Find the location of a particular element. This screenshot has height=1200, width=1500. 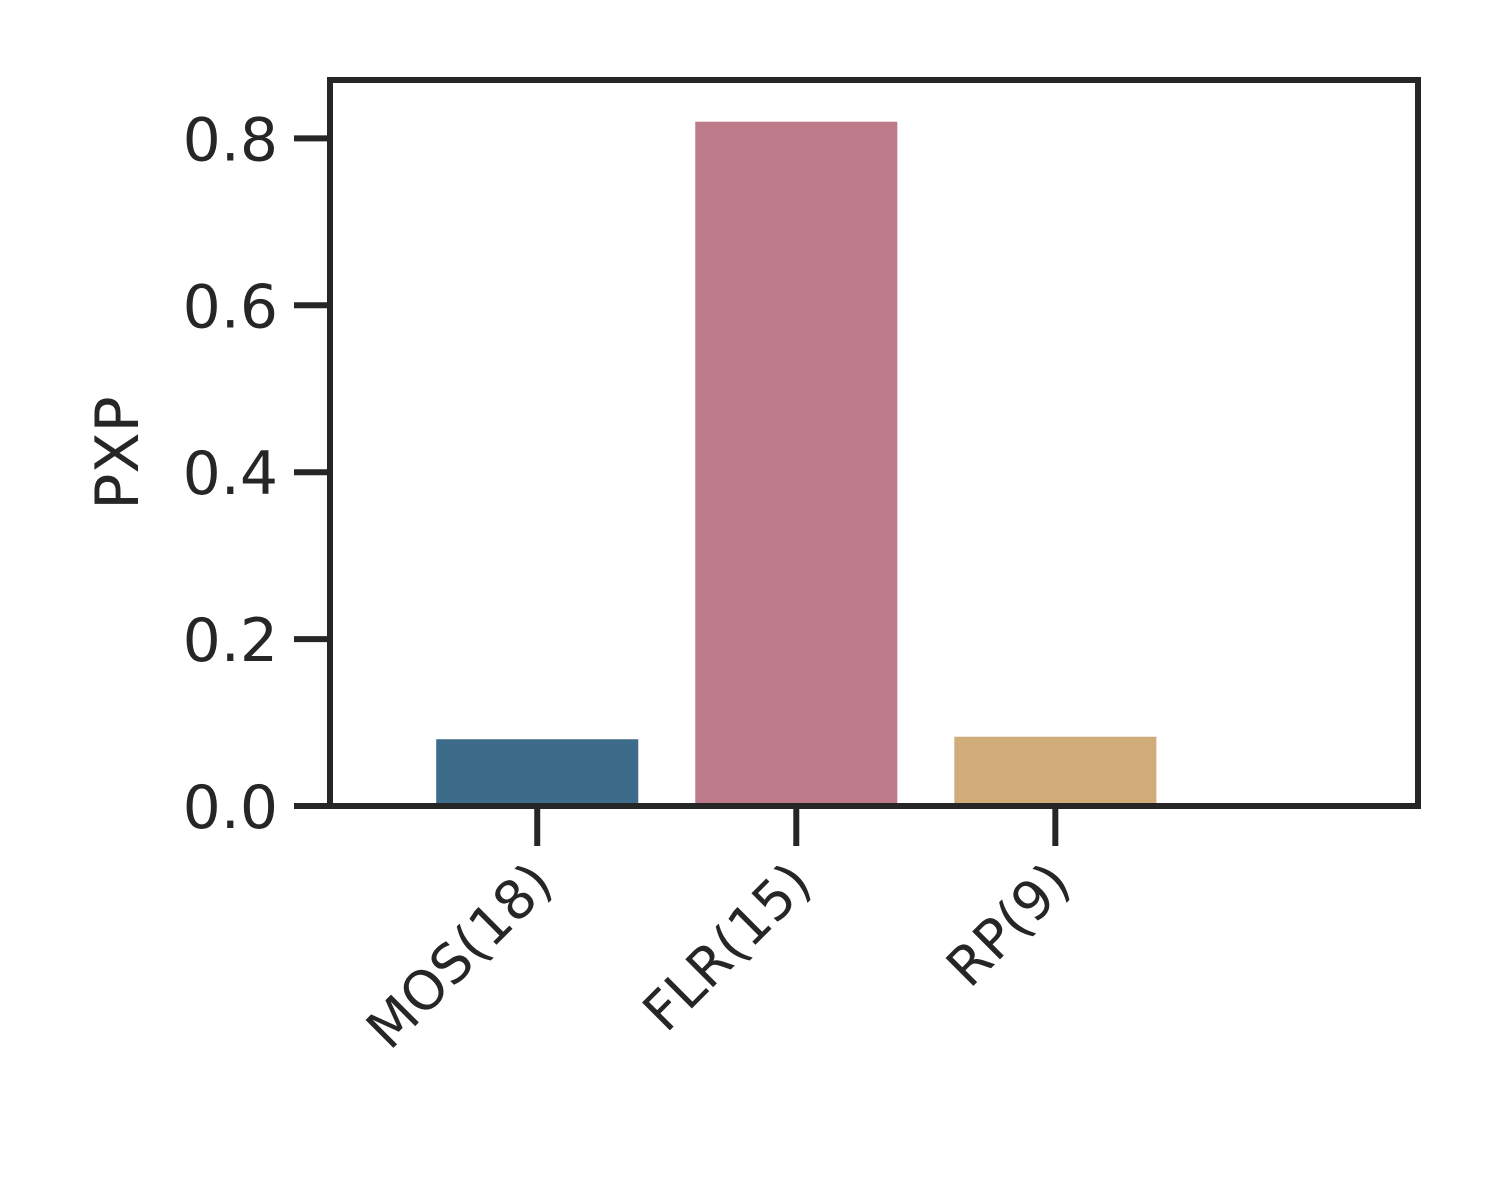

x-tick-label: MOS(18) is located at coordinates (459, 956).